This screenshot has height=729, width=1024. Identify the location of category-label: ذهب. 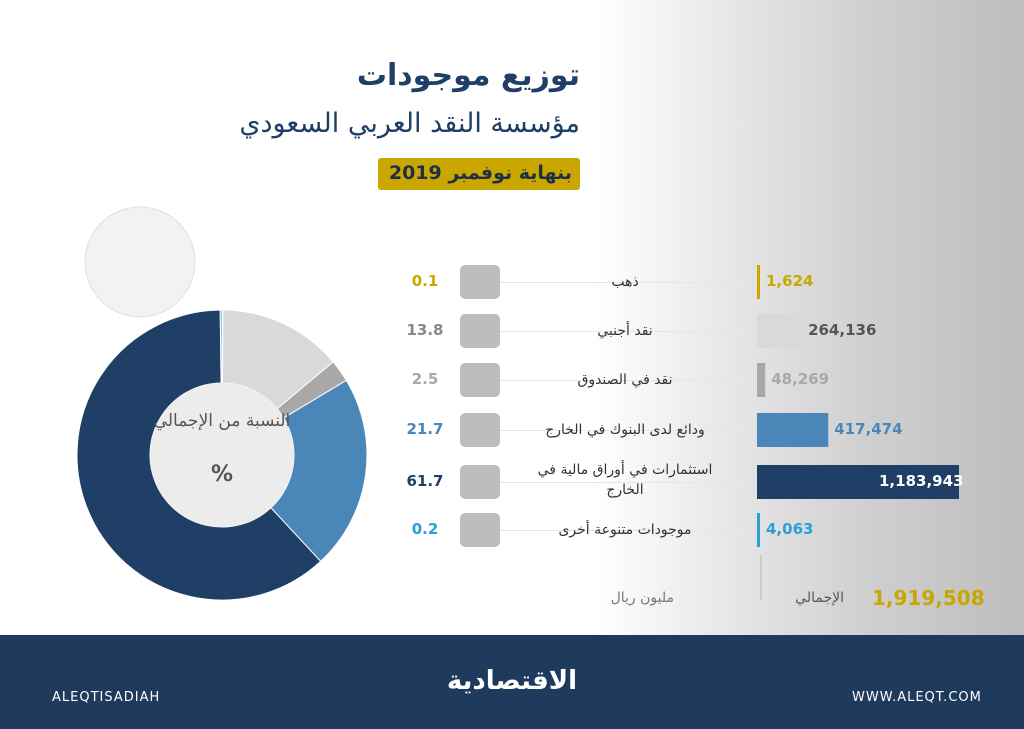
(625, 282).